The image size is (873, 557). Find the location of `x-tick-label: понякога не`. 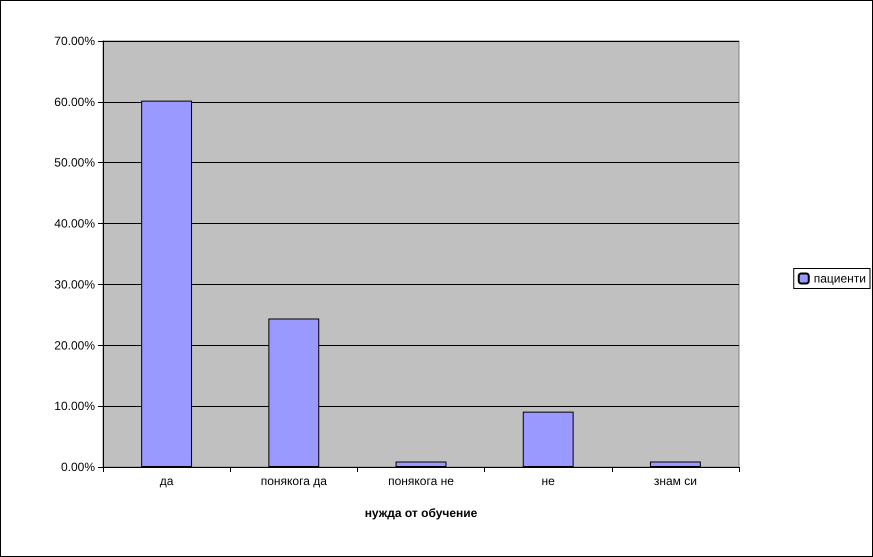

x-tick-label: понякога не is located at coordinates (421, 481).